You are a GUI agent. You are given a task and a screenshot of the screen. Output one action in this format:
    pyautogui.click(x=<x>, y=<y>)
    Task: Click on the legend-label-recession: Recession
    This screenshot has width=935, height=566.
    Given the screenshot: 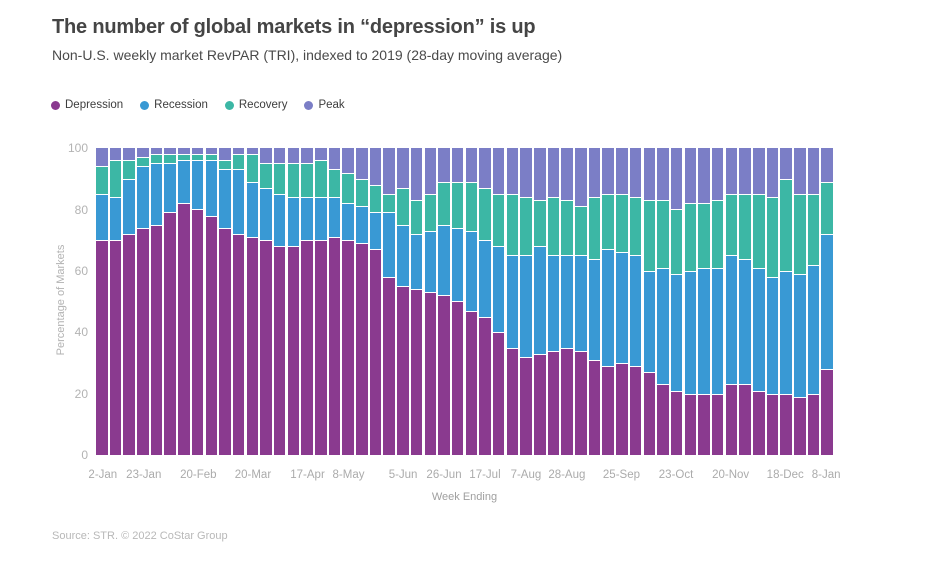 What is the action you would take?
    pyautogui.click(x=181, y=105)
    